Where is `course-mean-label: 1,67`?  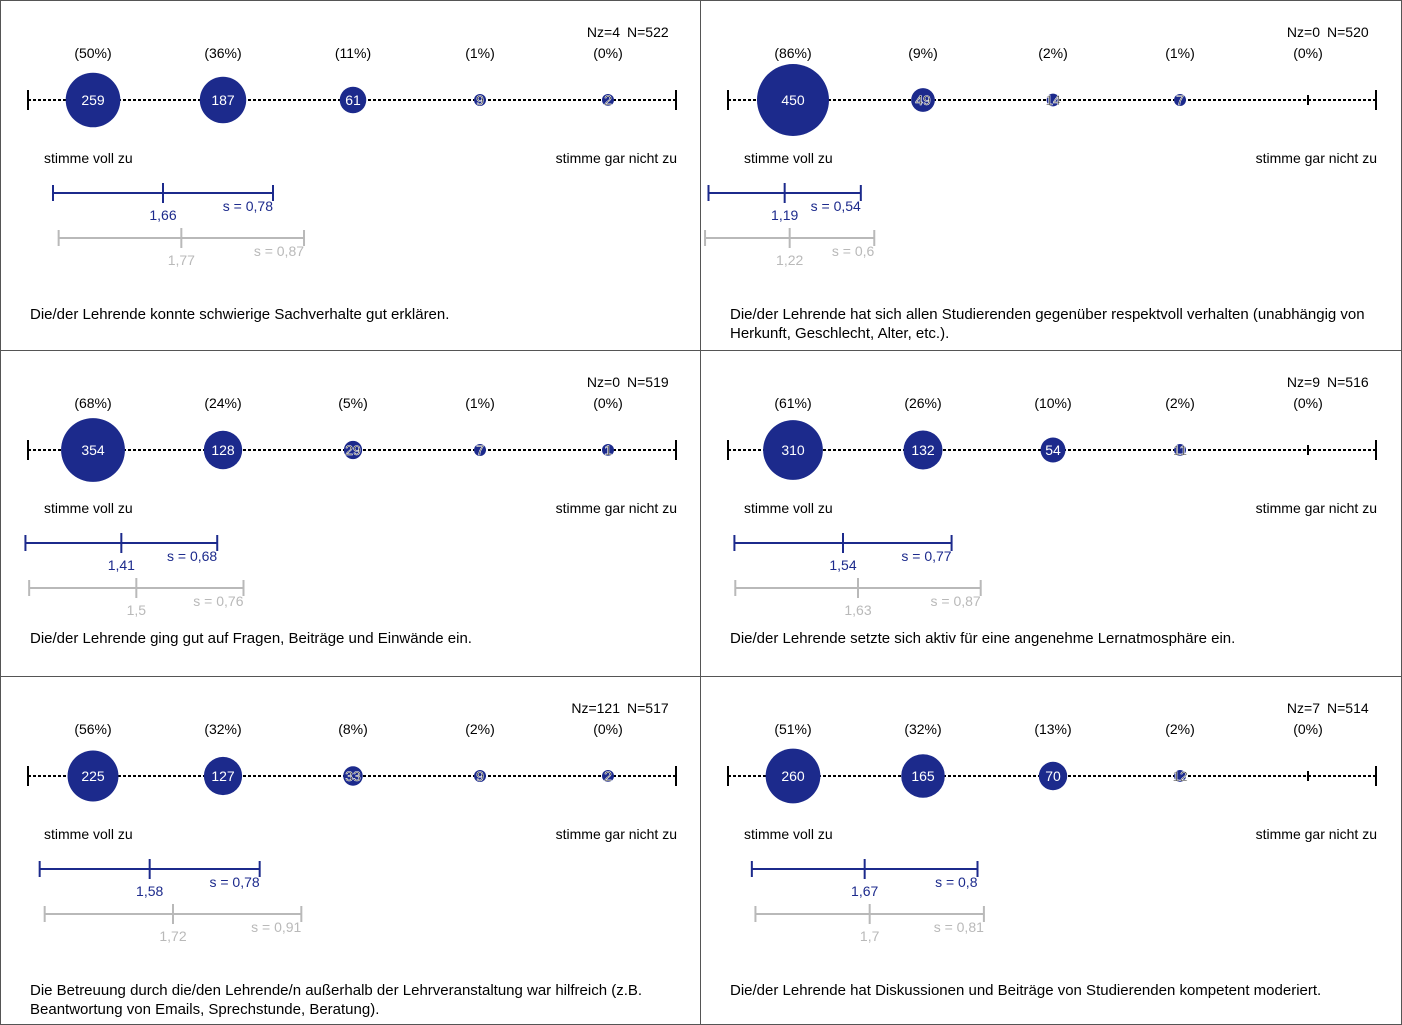
course-mean-label: 1,67 is located at coordinates (864, 891).